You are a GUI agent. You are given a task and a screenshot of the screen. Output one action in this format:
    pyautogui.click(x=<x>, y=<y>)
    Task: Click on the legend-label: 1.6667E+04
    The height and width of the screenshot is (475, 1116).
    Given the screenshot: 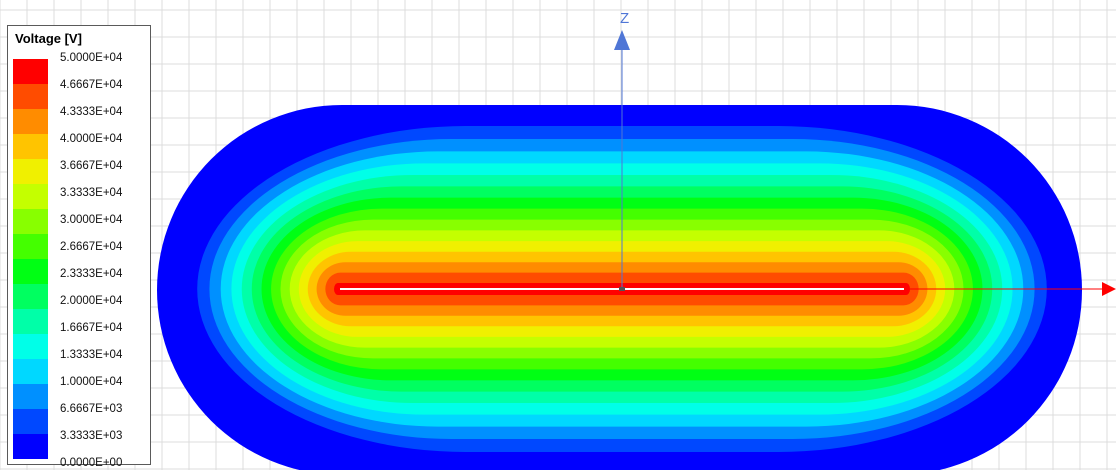 What is the action you would take?
    pyautogui.click(x=91, y=328)
    